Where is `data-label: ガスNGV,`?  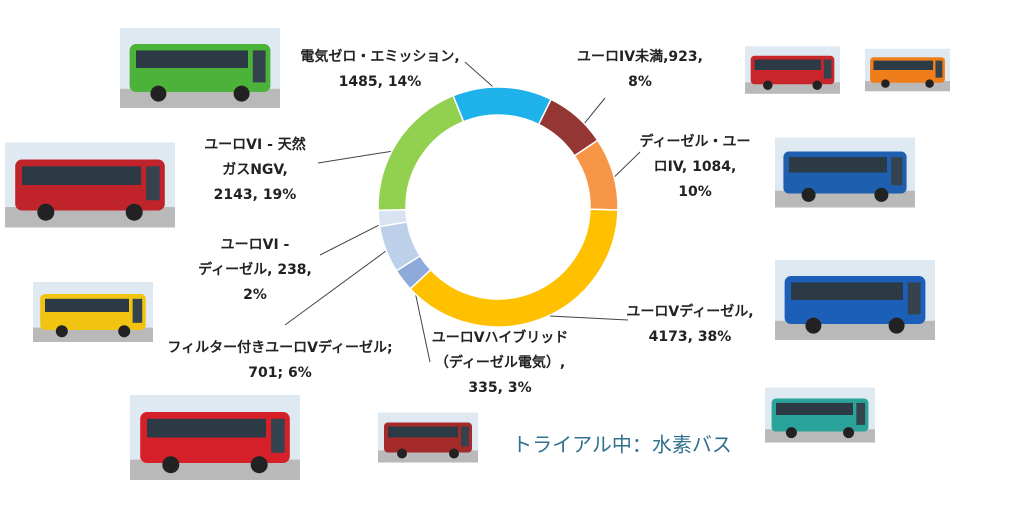
data-label: ガスNGV, is located at coordinates (255, 170).